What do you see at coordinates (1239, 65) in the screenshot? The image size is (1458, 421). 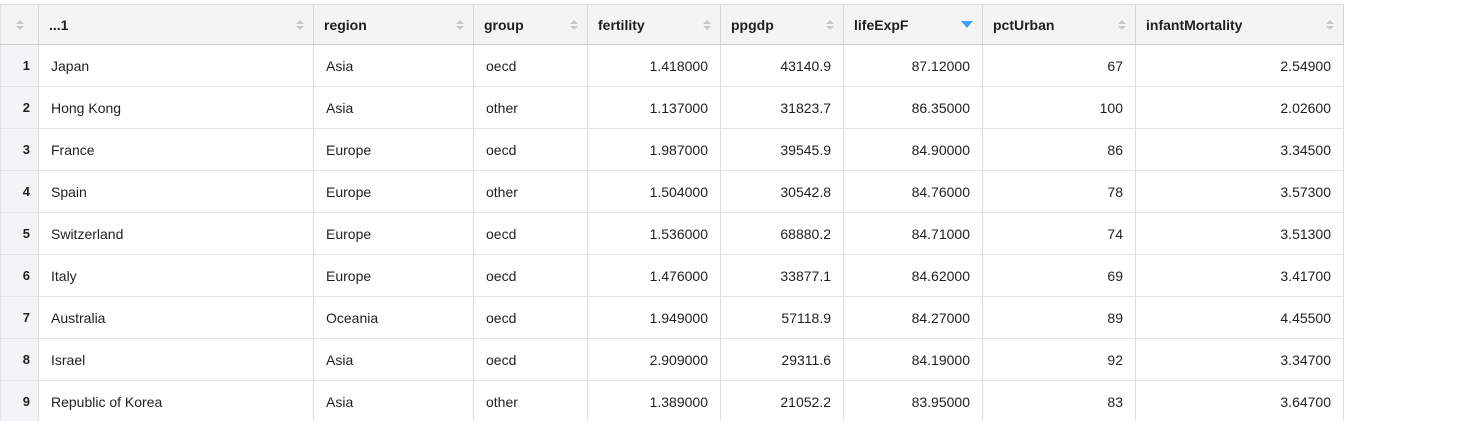 I see `cell-infantMortality: 2.54900` at bounding box center [1239, 65].